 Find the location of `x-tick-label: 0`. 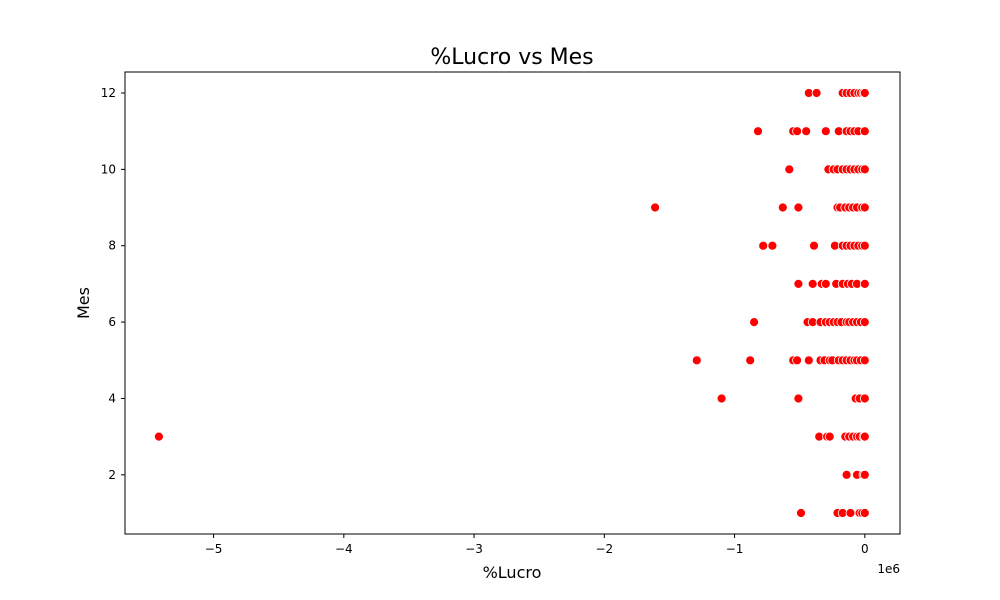

x-tick-label: 0 is located at coordinates (865, 549).